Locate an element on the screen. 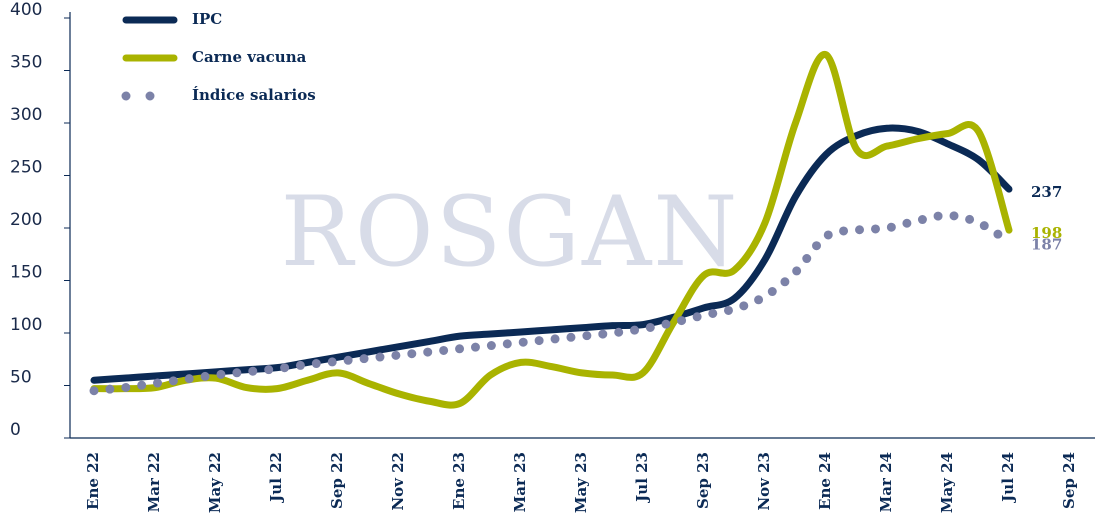 Image resolution: width=1101 pixels, height=527 pixels. legend-label: Carne vacuna is located at coordinates (249, 57).